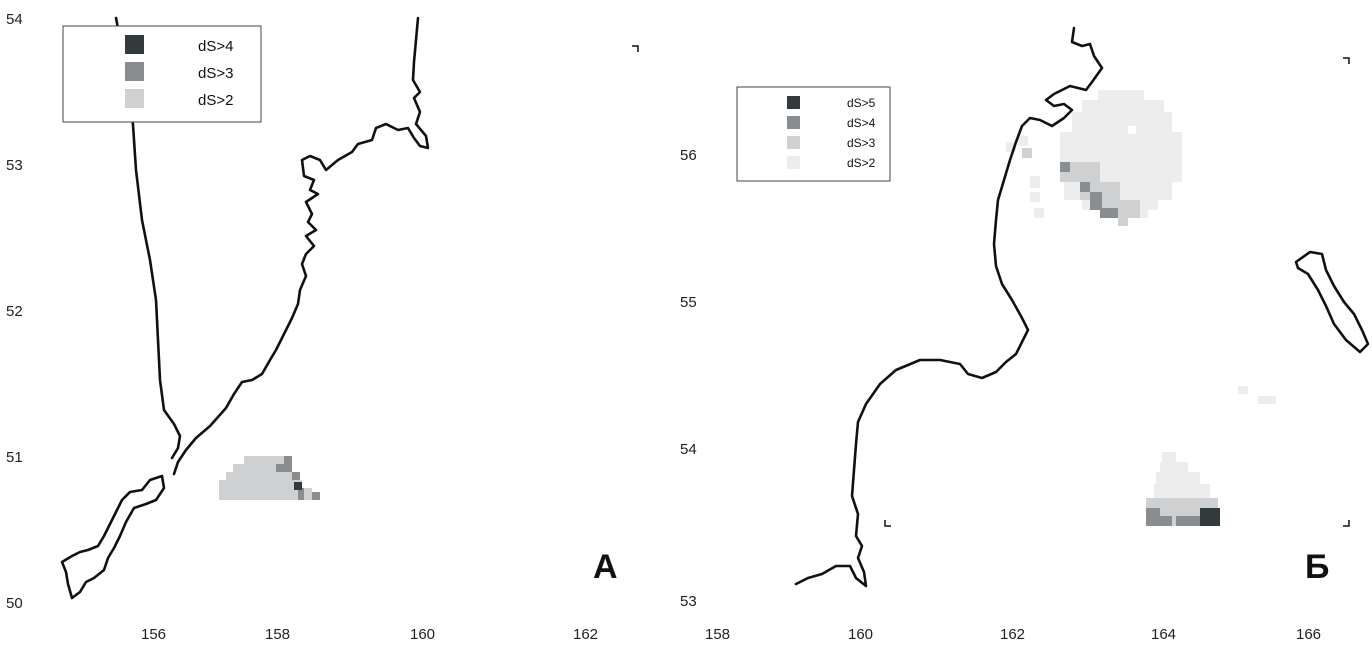 Image resolution: width=1372 pixels, height=646 pixels. I want to click on coastline-kamchatka-a, so click(301, 246).